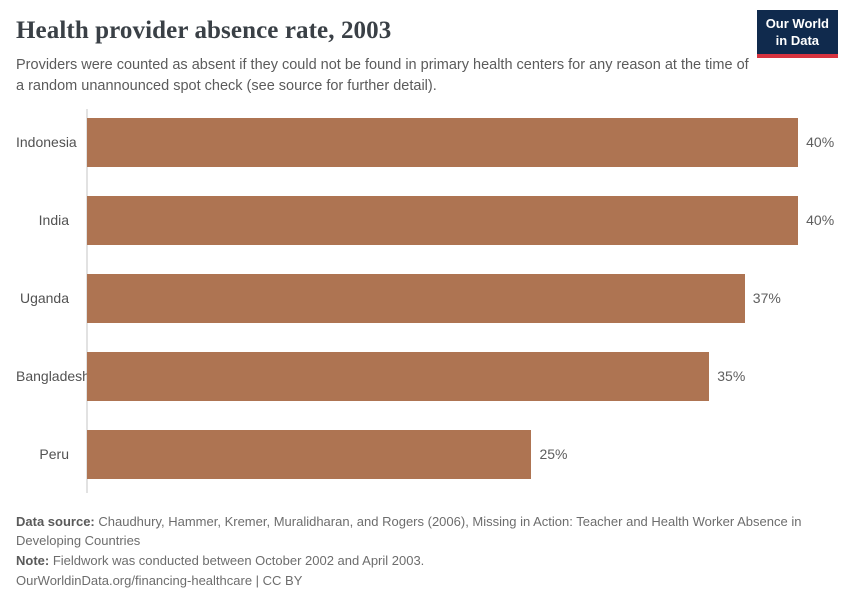 This screenshot has width=850, height=600. I want to click on bar-row: Uganda 37%, so click(425, 298).